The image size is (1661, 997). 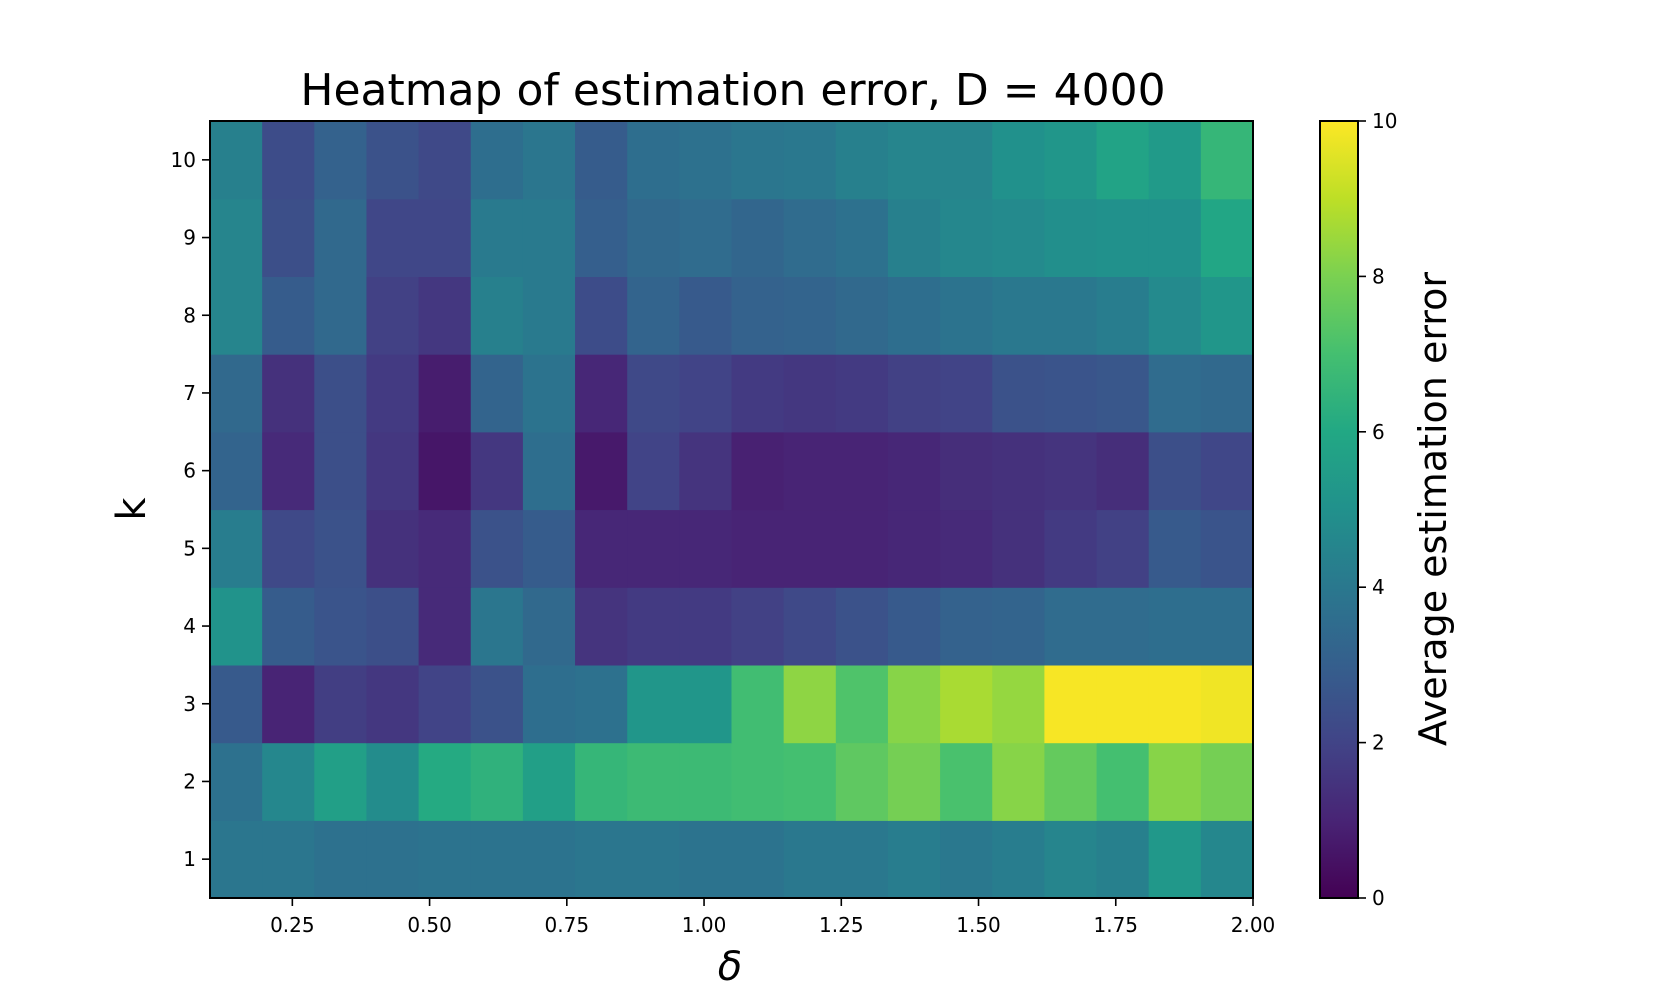 I want to click on colorbar-tick-label: 8, so click(x=1378, y=276).